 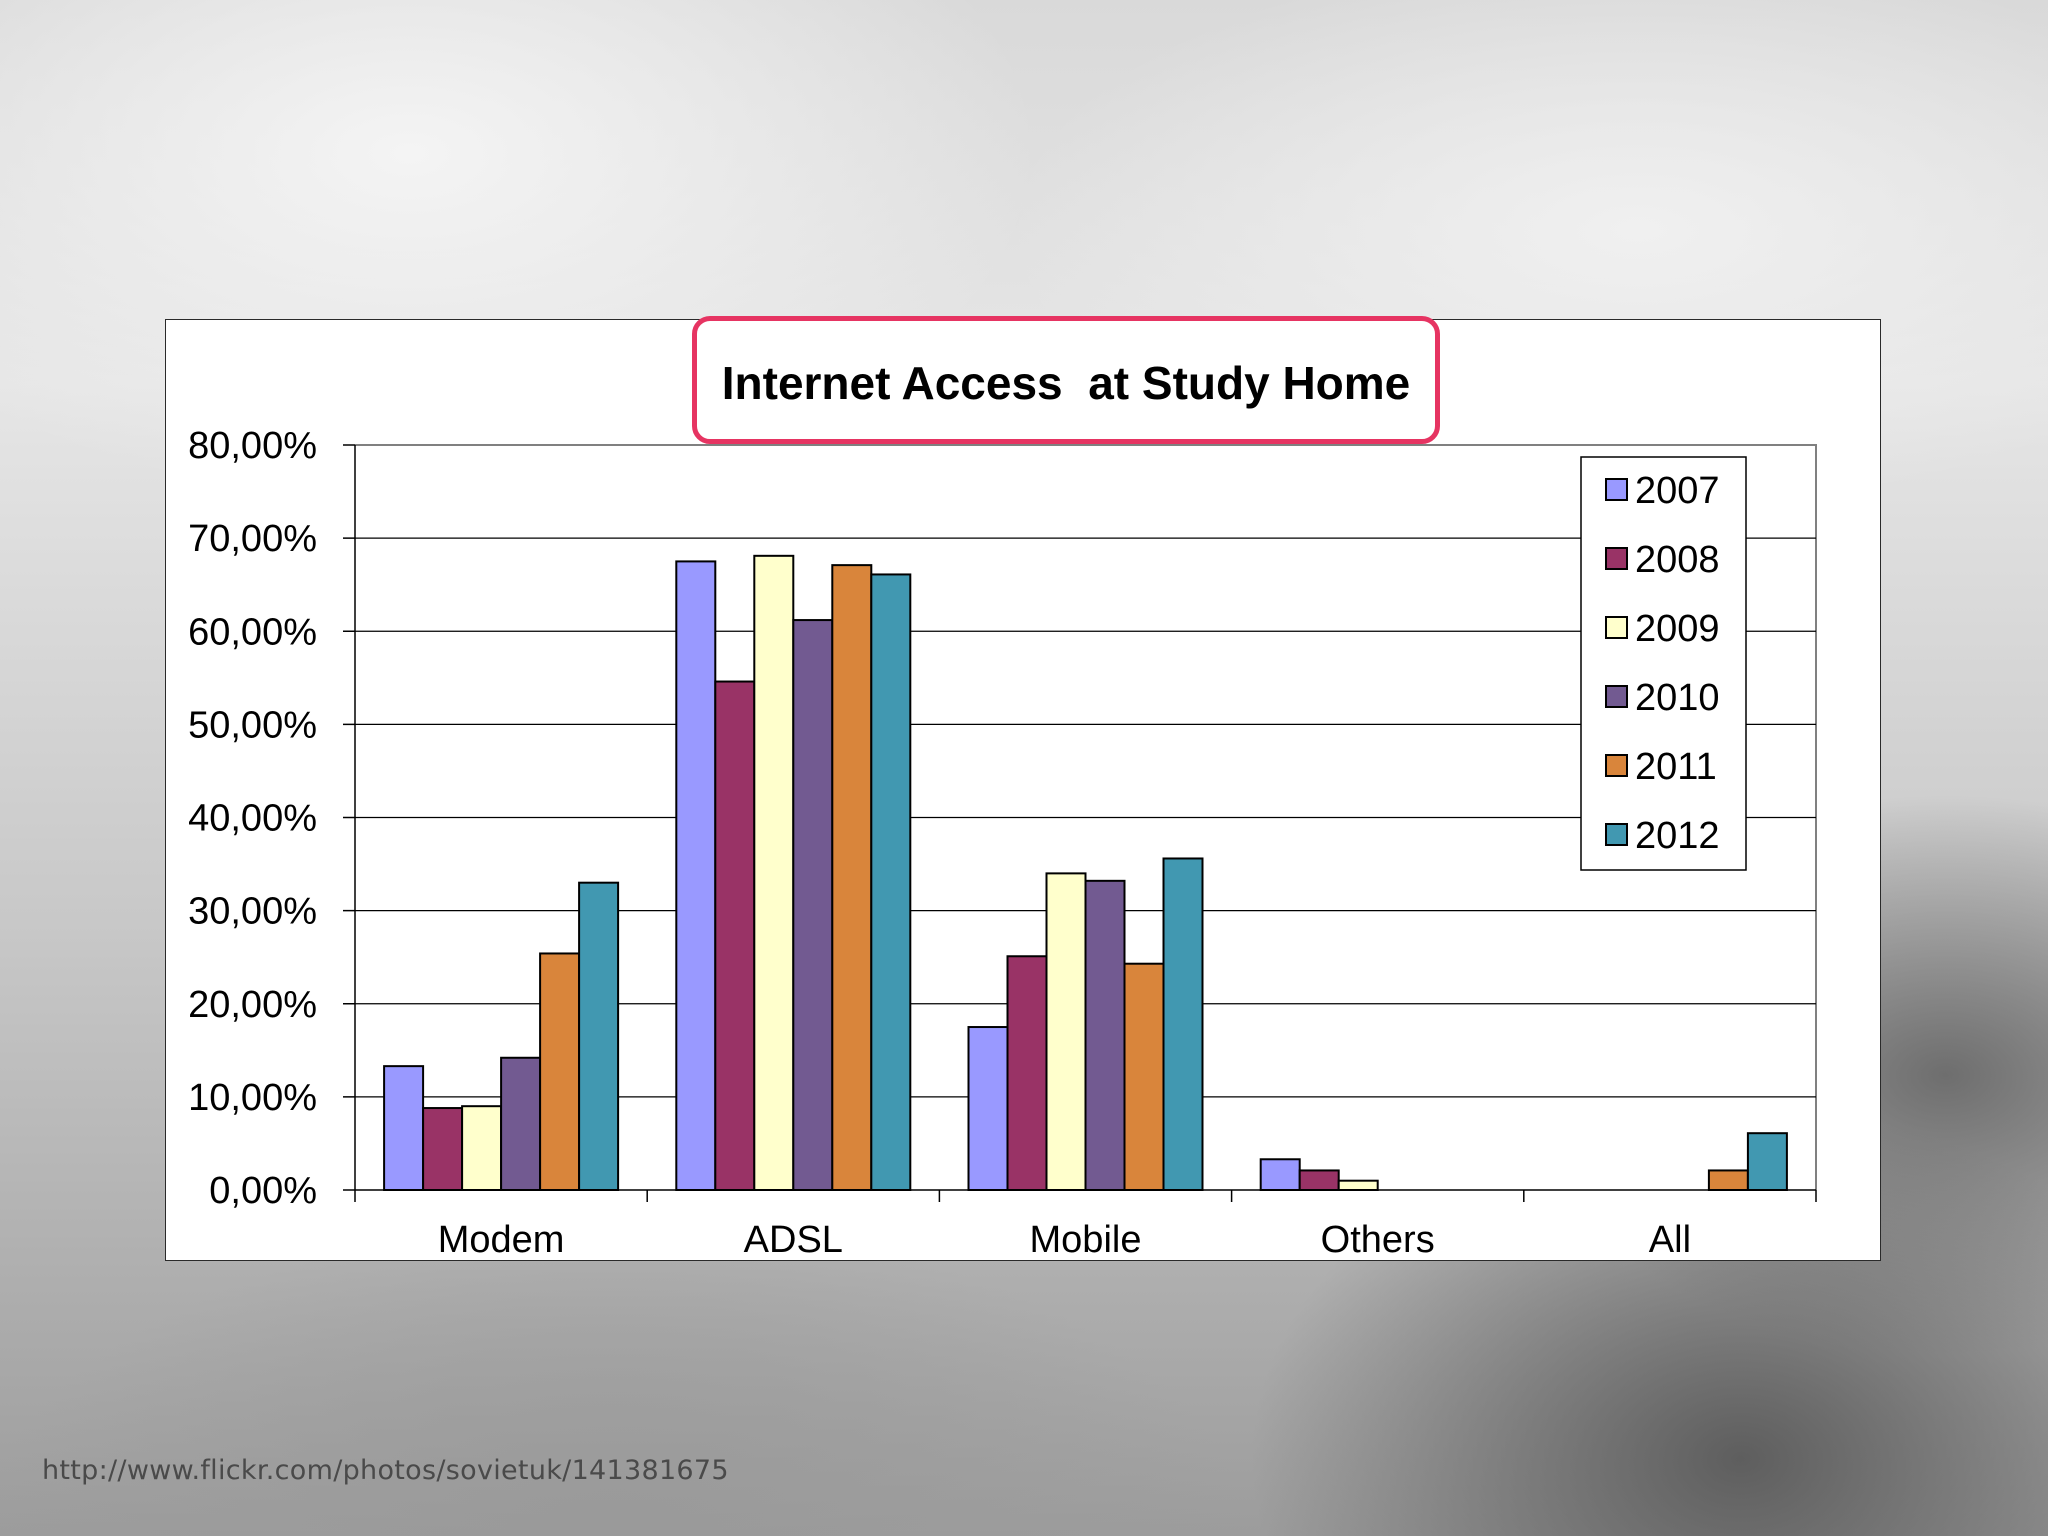 What do you see at coordinates (1728, 1180) in the screenshot?
I see `bar-all-2011` at bounding box center [1728, 1180].